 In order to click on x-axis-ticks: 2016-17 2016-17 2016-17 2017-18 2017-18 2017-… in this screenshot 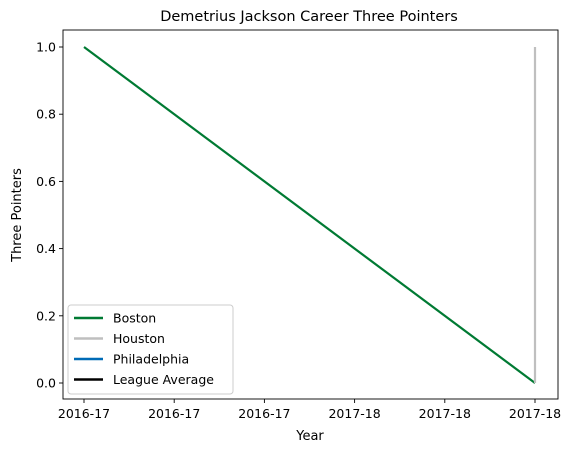, I will do `click(309, 410)`.